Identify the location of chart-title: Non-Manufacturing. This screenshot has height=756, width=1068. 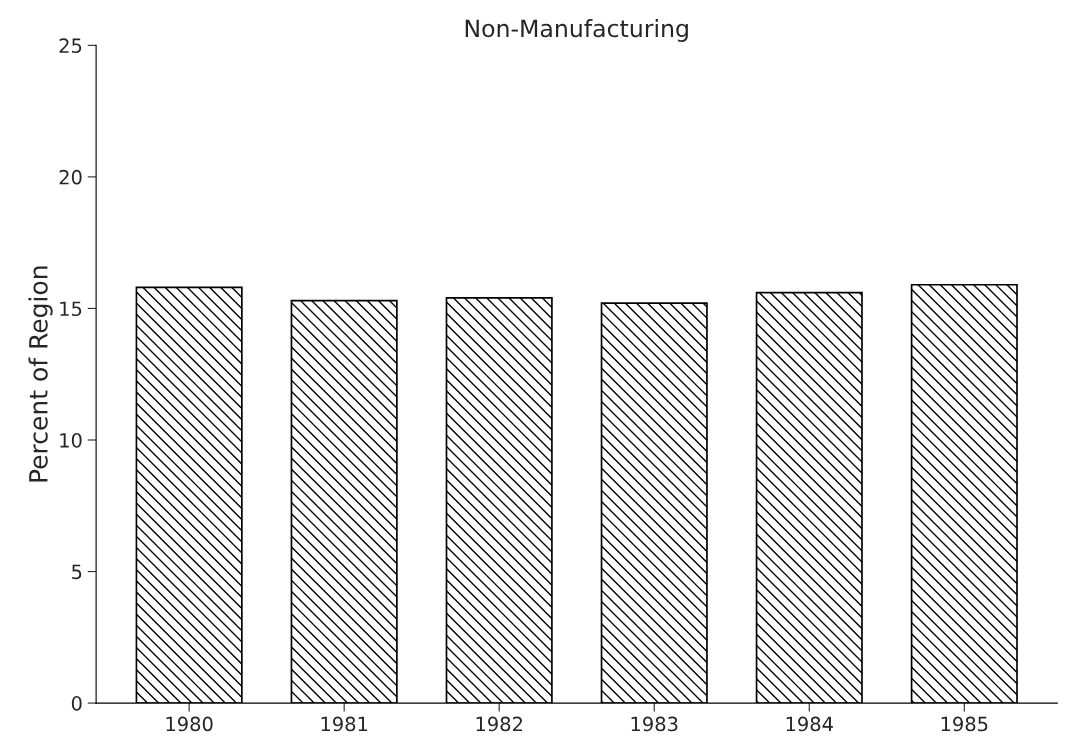
(576, 30).